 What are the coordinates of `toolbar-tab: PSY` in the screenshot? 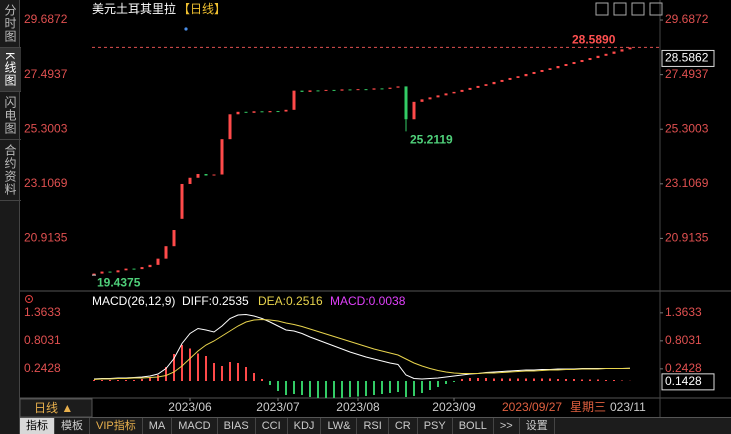 It's located at (435, 426).